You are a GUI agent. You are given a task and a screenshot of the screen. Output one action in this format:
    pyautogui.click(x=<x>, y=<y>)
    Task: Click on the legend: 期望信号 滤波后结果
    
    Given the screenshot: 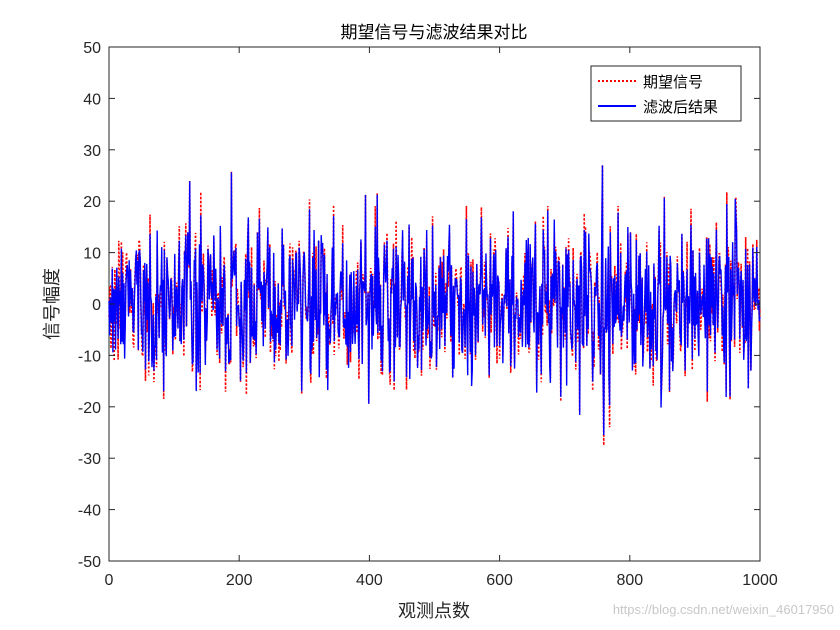 What is the action you would take?
    pyautogui.click(x=666, y=93)
    